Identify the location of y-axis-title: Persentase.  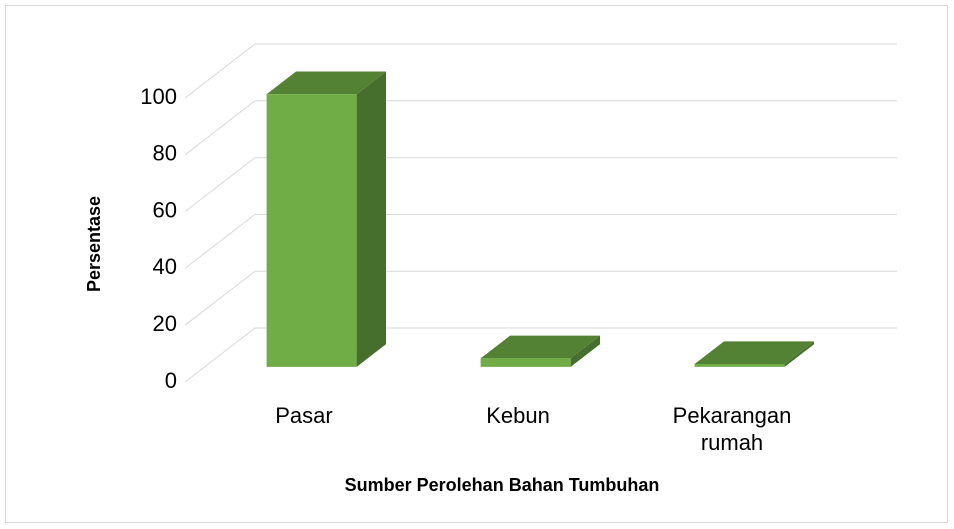
(94, 244).